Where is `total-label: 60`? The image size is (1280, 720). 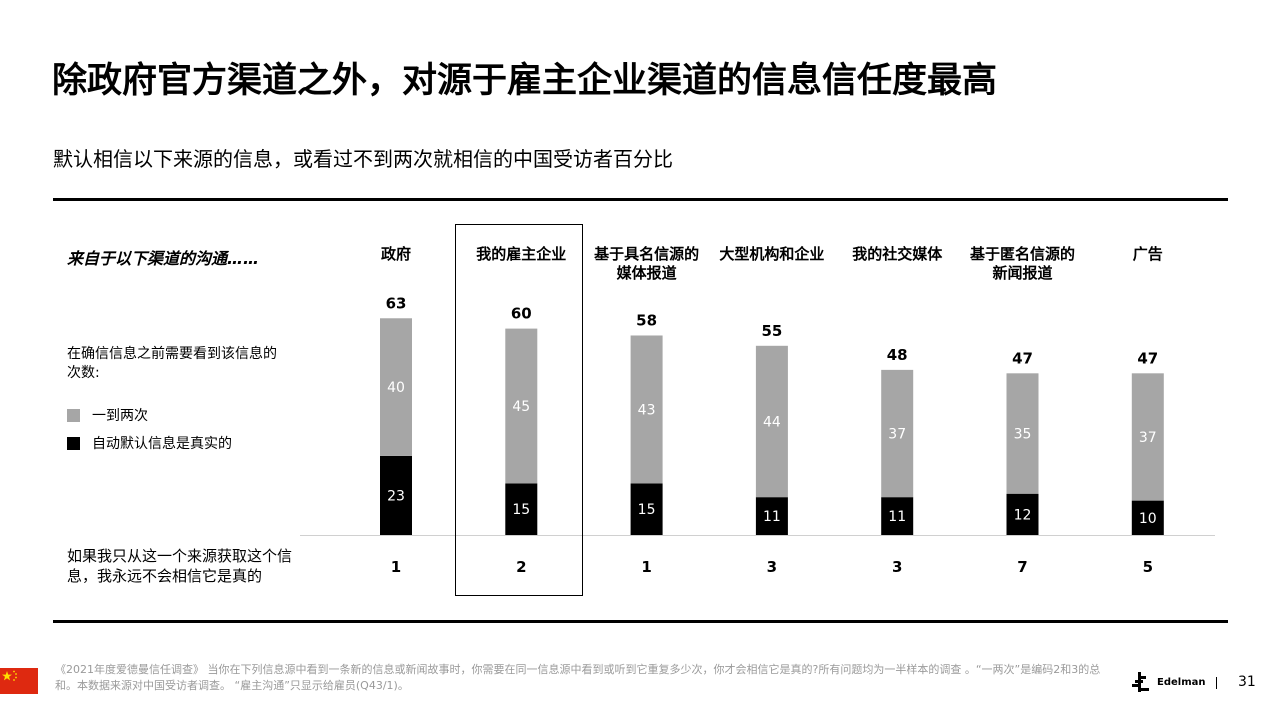
total-label: 60 is located at coordinates (521, 314).